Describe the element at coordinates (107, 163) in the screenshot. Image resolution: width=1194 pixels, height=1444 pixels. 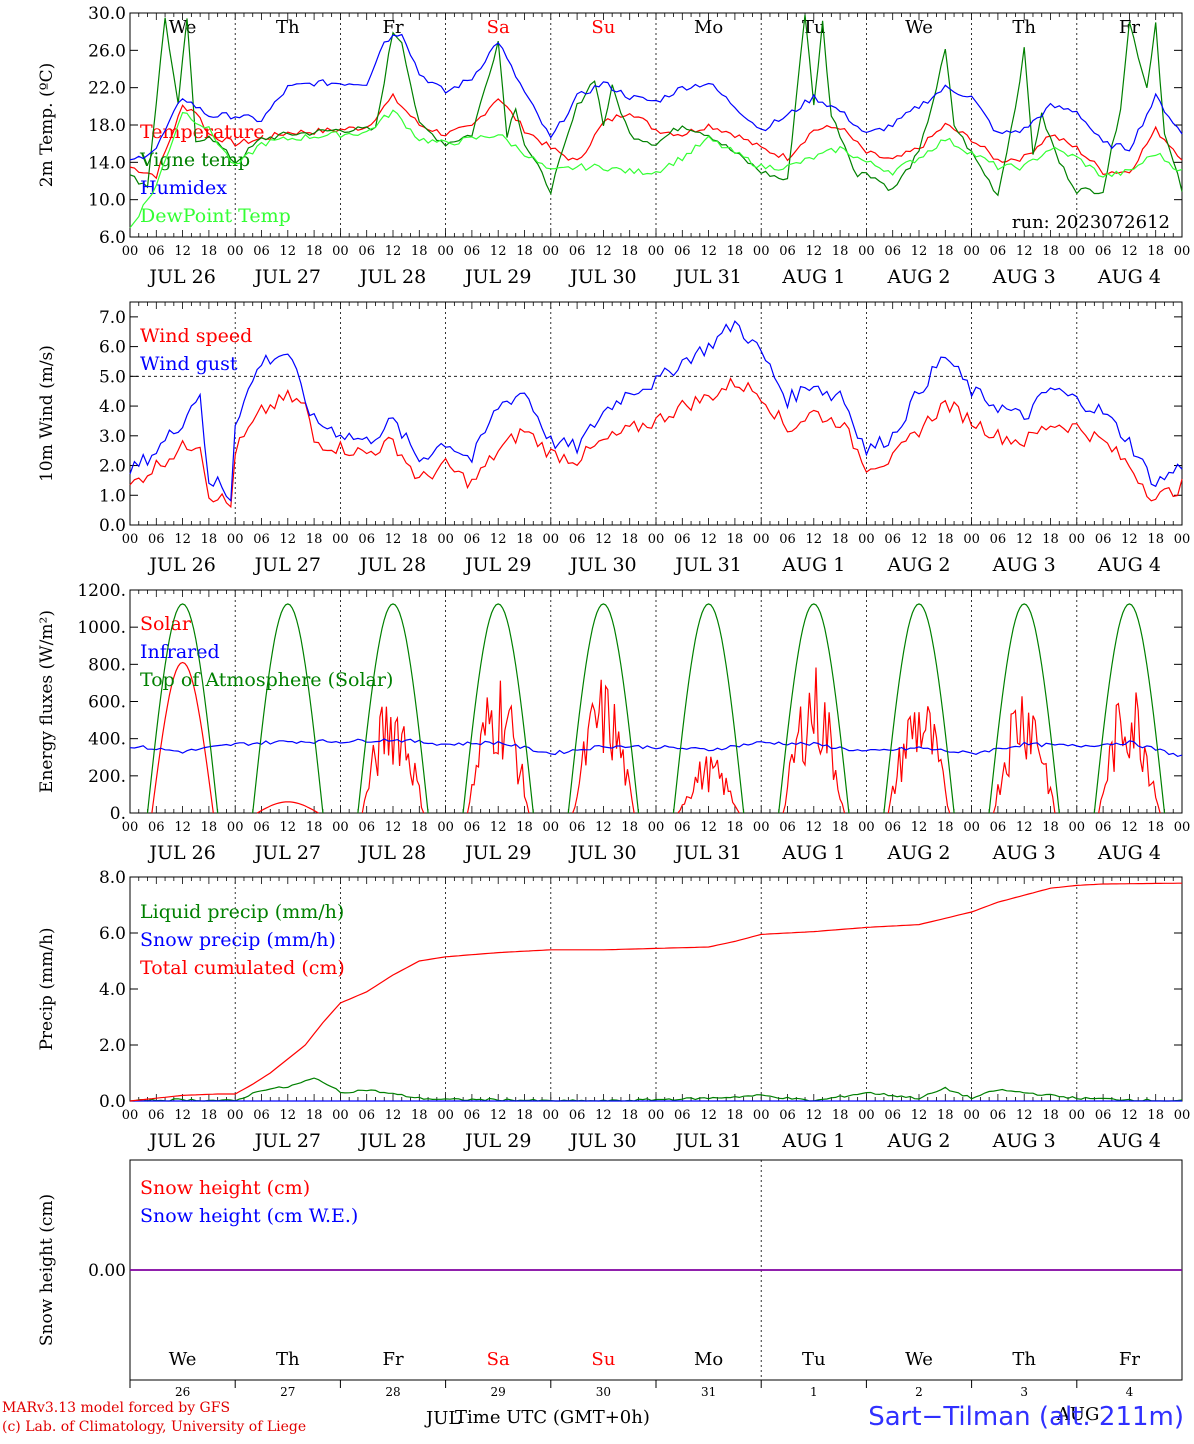
I see `temperature-ytick-label: 14.0` at that location.